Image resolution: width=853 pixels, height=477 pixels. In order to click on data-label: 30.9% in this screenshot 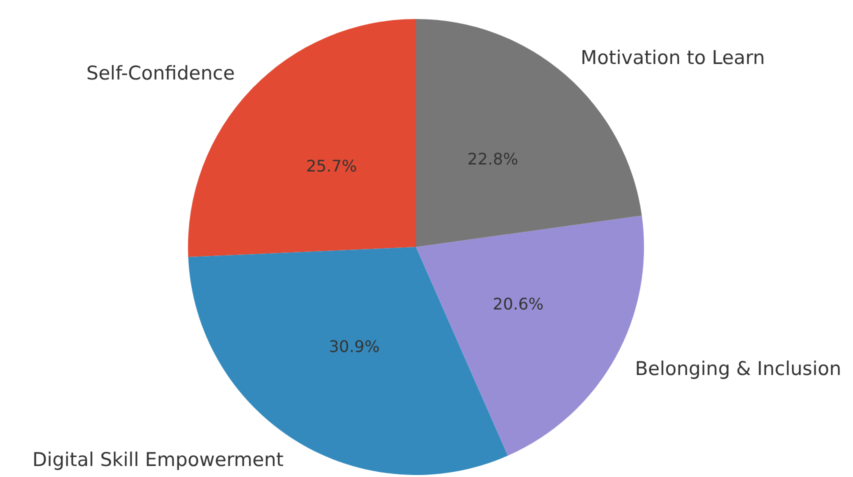, I will do `click(354, 346)`.